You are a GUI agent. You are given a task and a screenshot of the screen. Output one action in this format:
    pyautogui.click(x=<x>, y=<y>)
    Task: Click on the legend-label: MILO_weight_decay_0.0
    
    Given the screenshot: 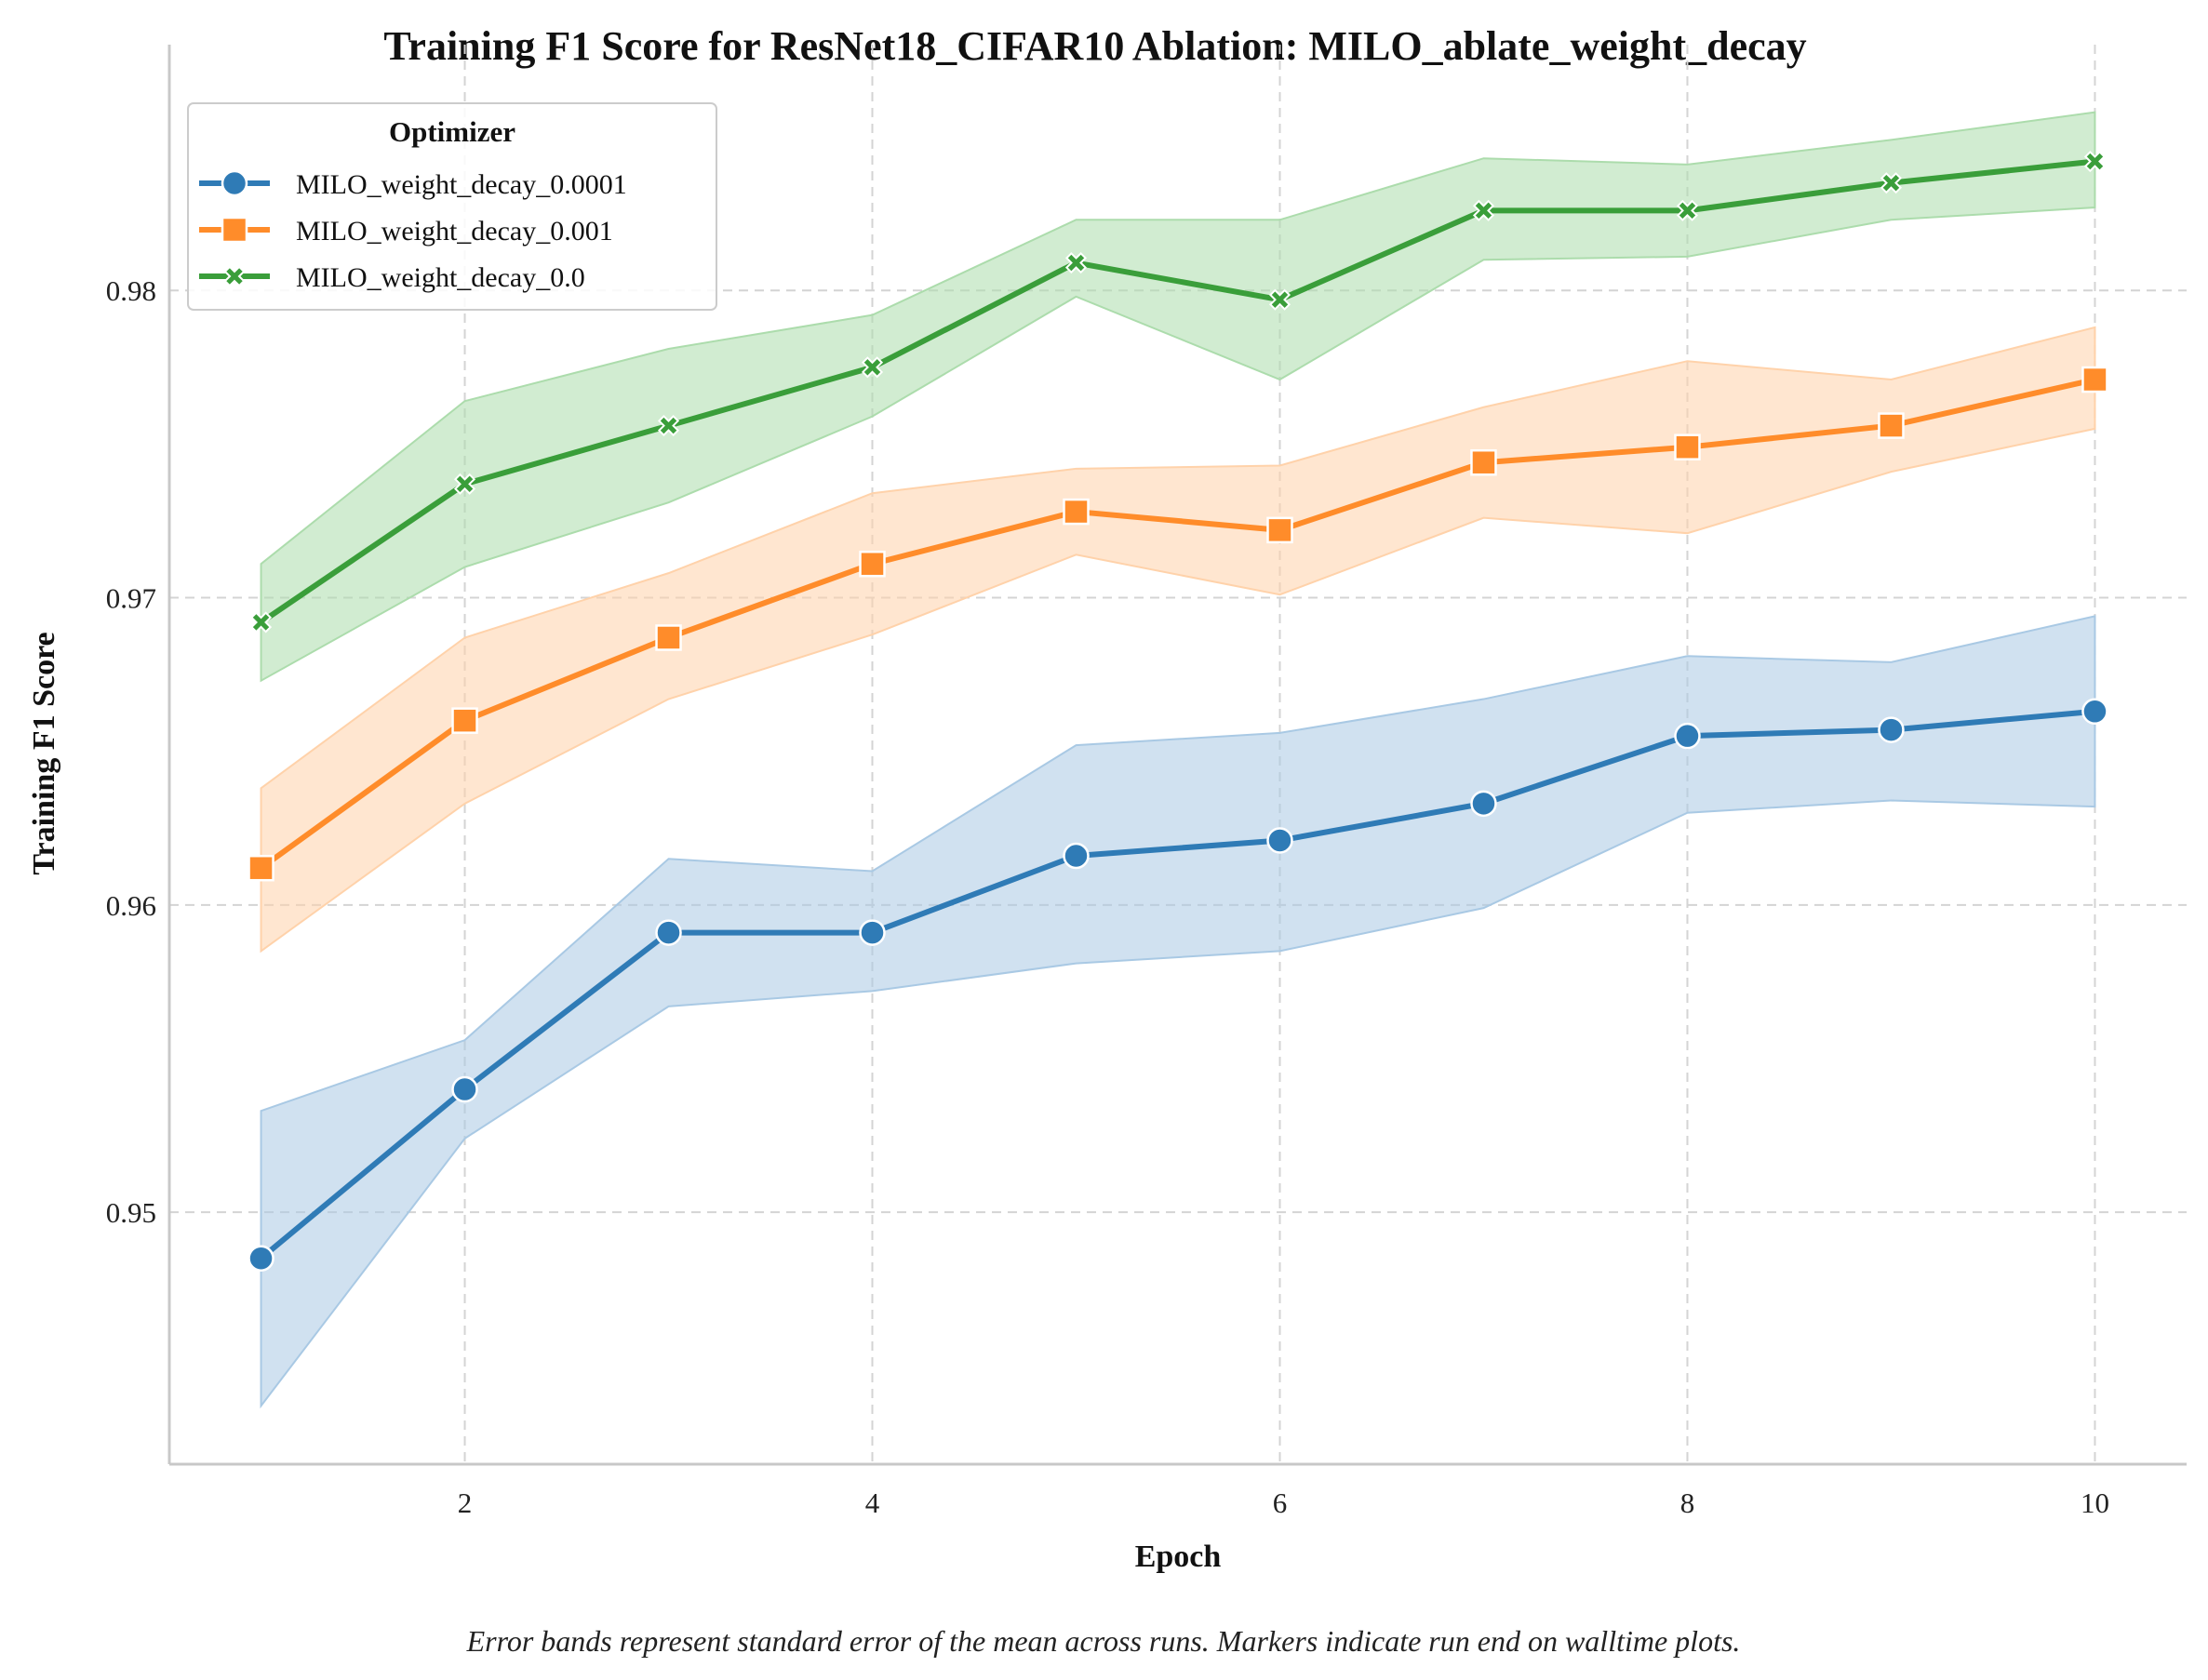 What is the action you would take?
    pyautogui.click(x=440, y=277)
    